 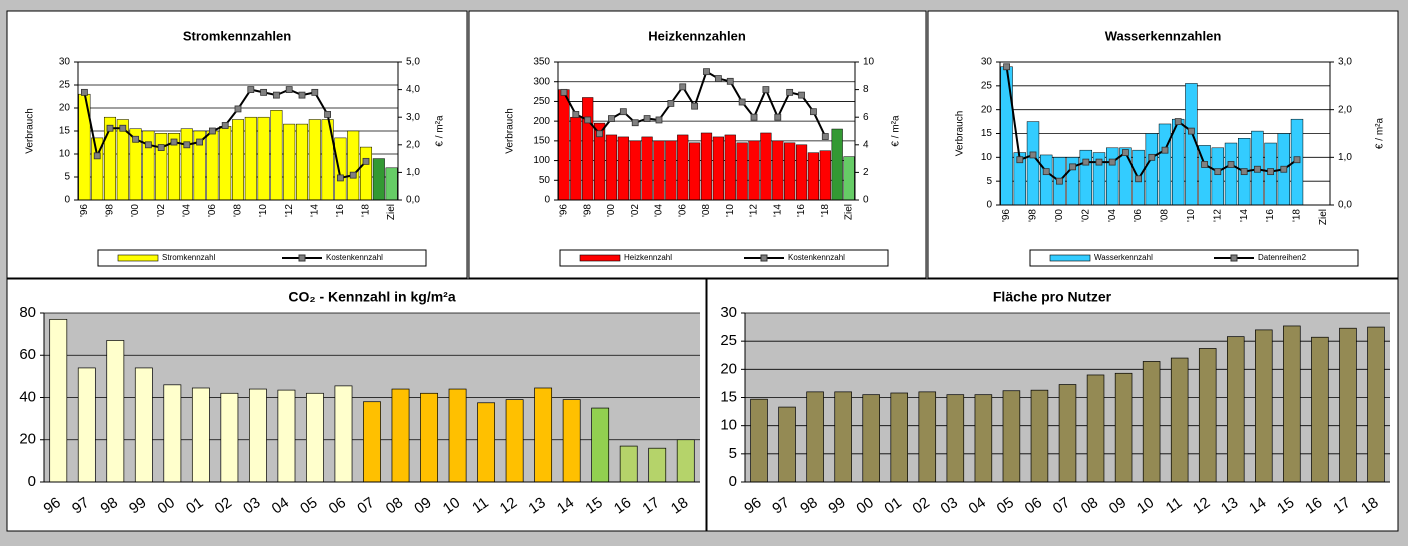 I want to click on y-tick-label: 350, so click(x=541, y=62).